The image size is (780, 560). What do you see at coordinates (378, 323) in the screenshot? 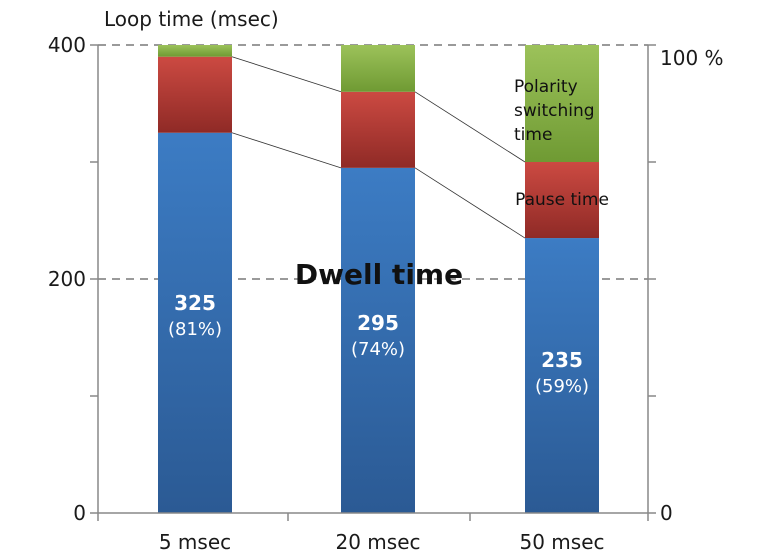
I see `data-label-value: 295` at bounding box center [378, 323].